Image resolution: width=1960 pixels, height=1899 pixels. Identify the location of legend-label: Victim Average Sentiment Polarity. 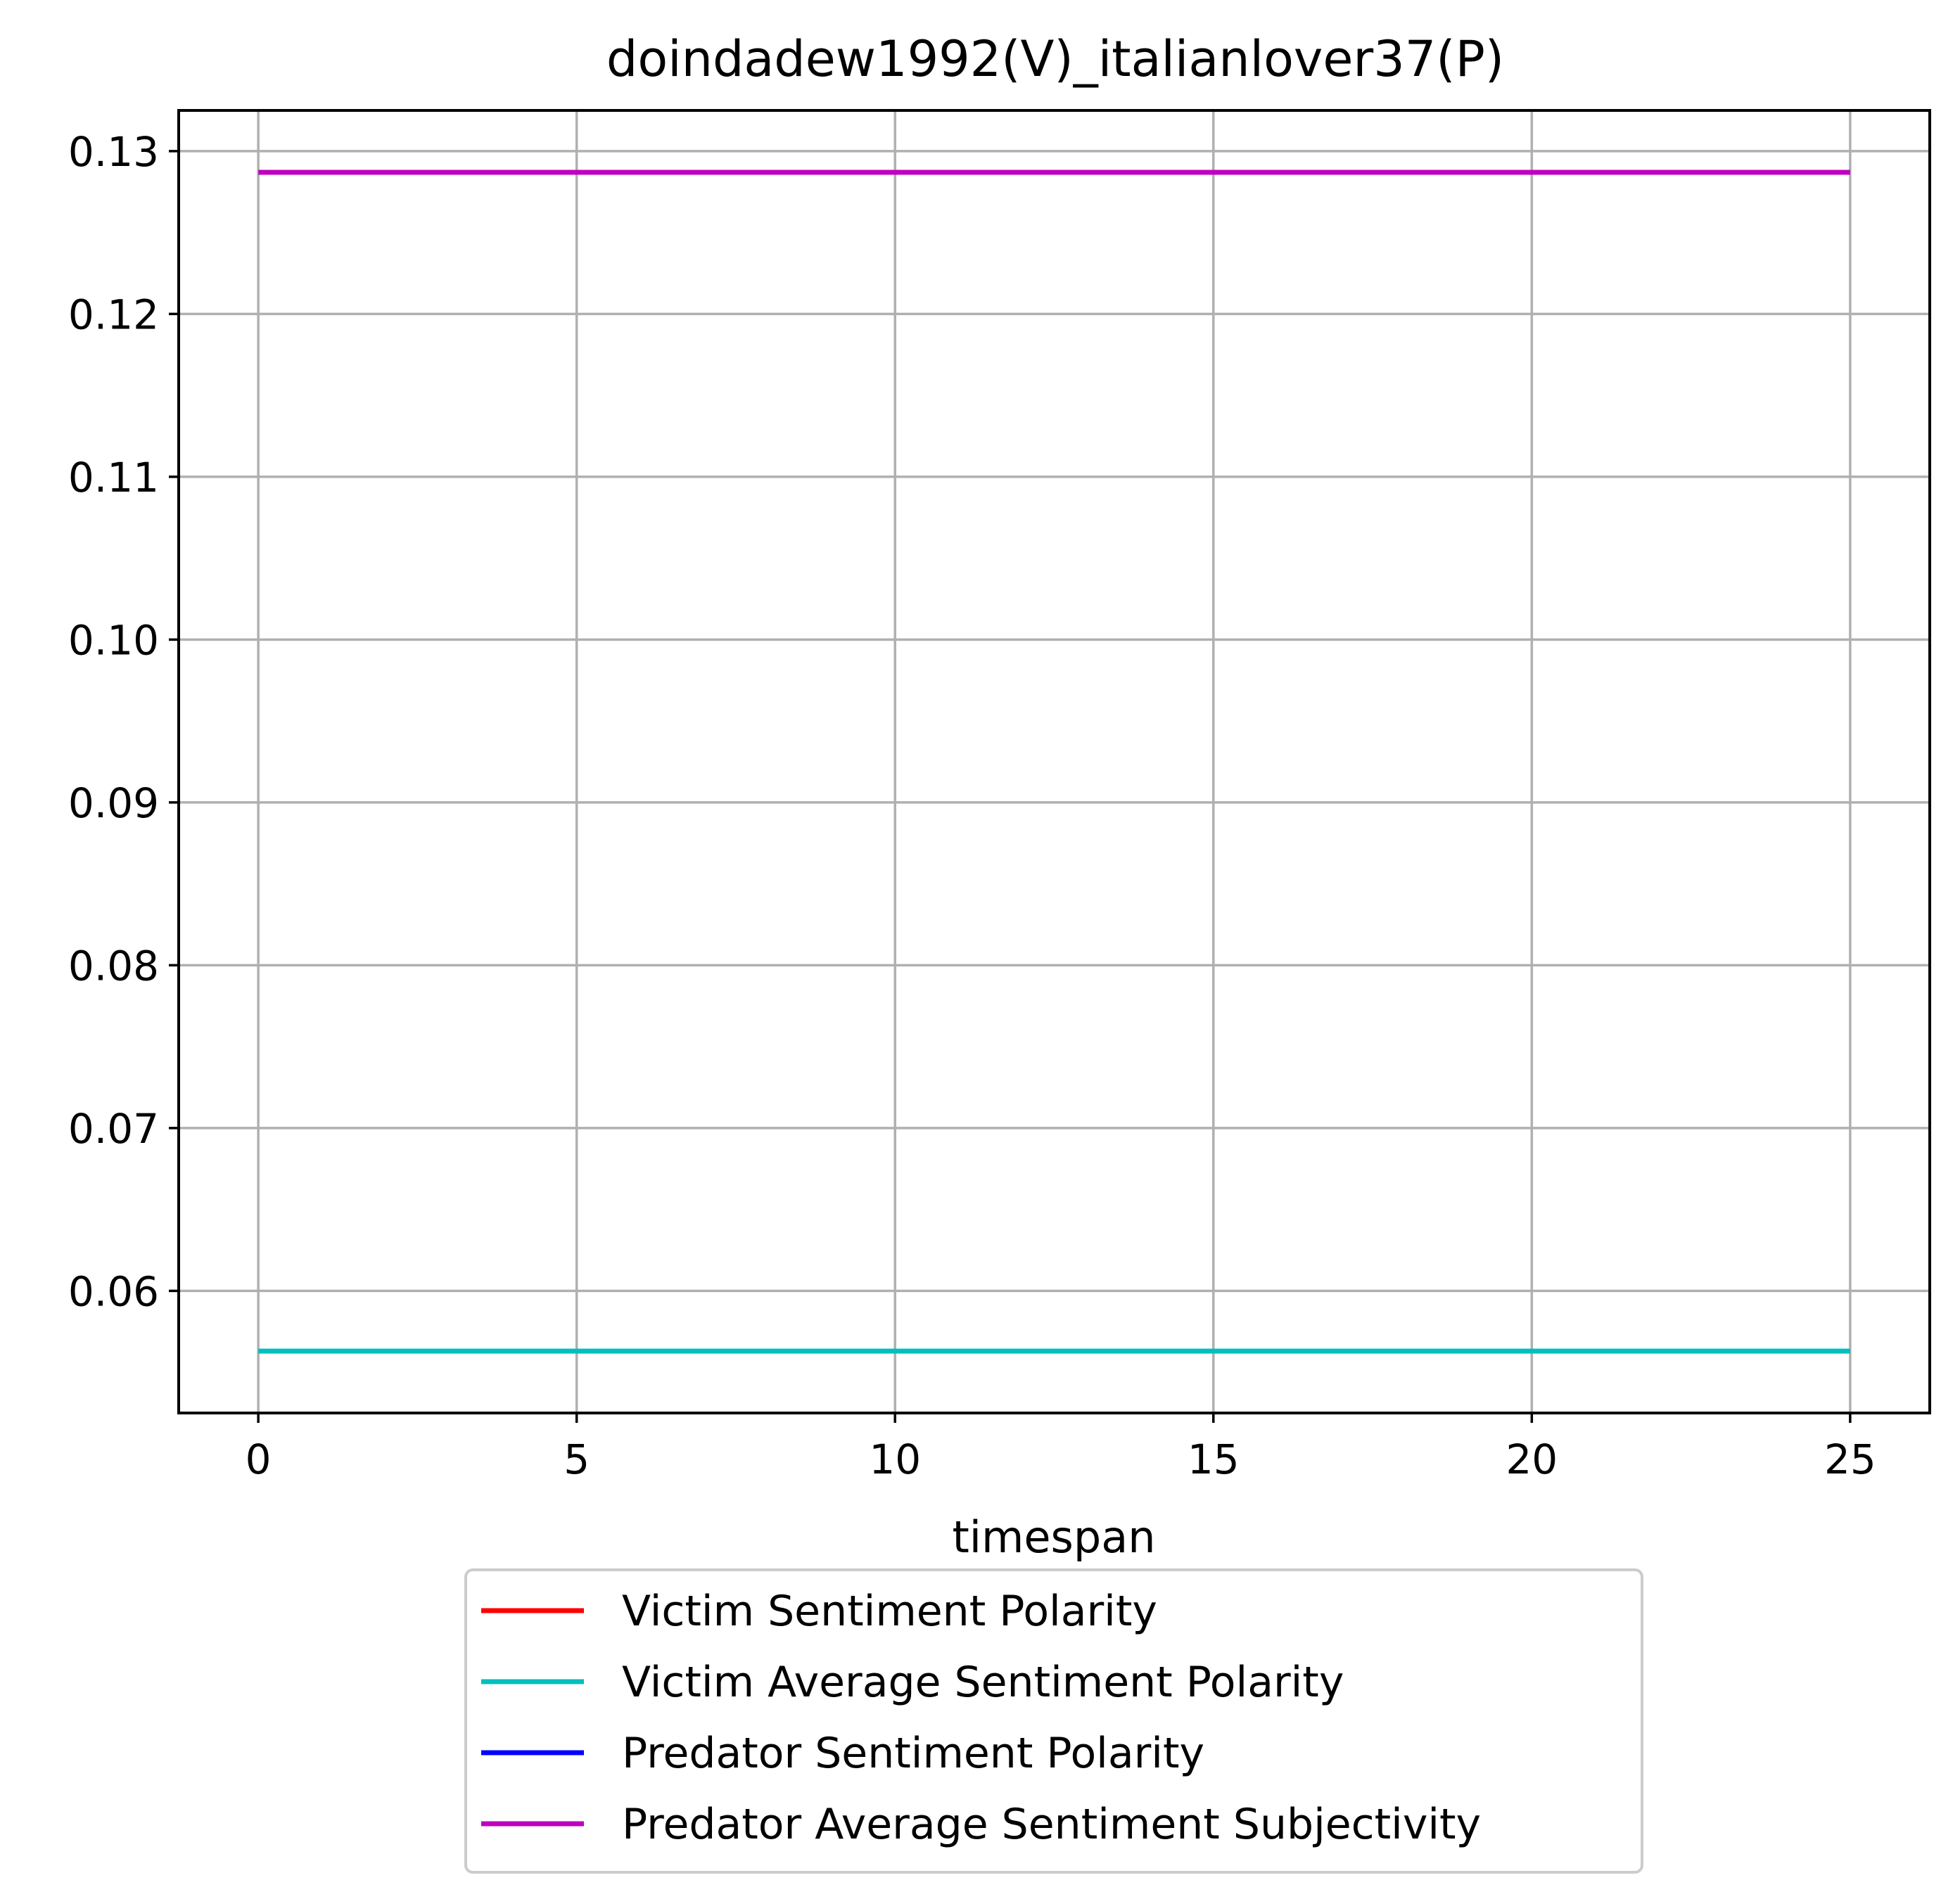
(983, 1683).